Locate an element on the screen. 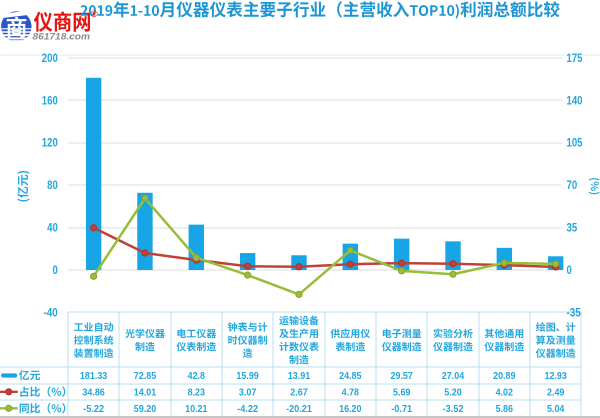 This screenshot has width=600, height=418. svg-text: 120 is located at coordinates (50, 143).